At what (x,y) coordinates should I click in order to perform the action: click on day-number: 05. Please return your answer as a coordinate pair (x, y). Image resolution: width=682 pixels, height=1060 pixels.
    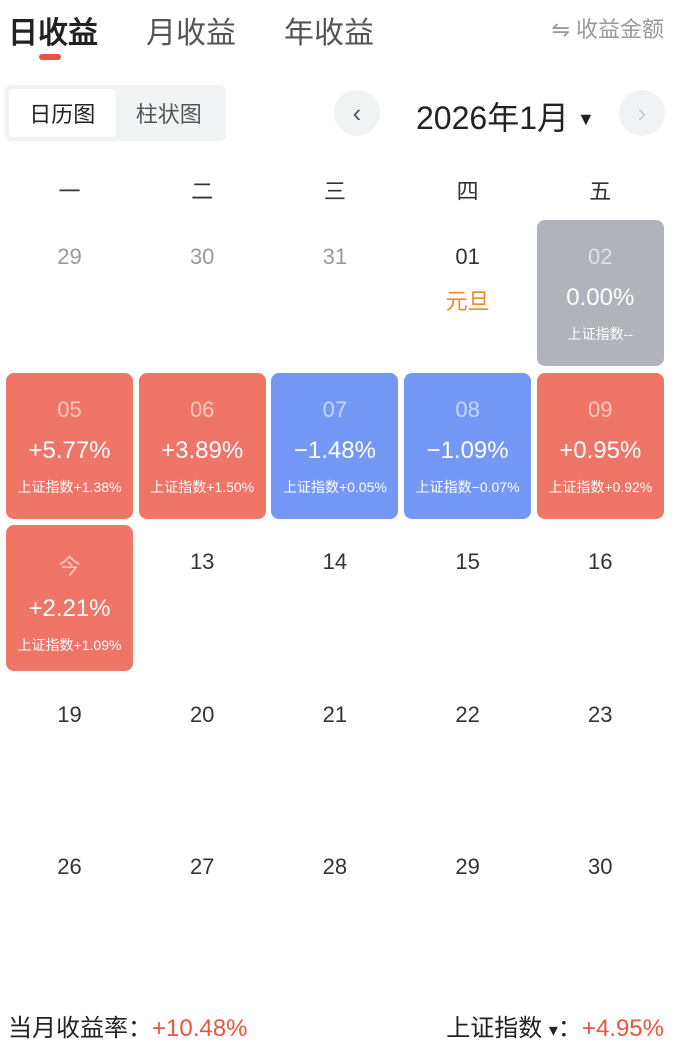
    Looking at the image, I should click on (69, 409).